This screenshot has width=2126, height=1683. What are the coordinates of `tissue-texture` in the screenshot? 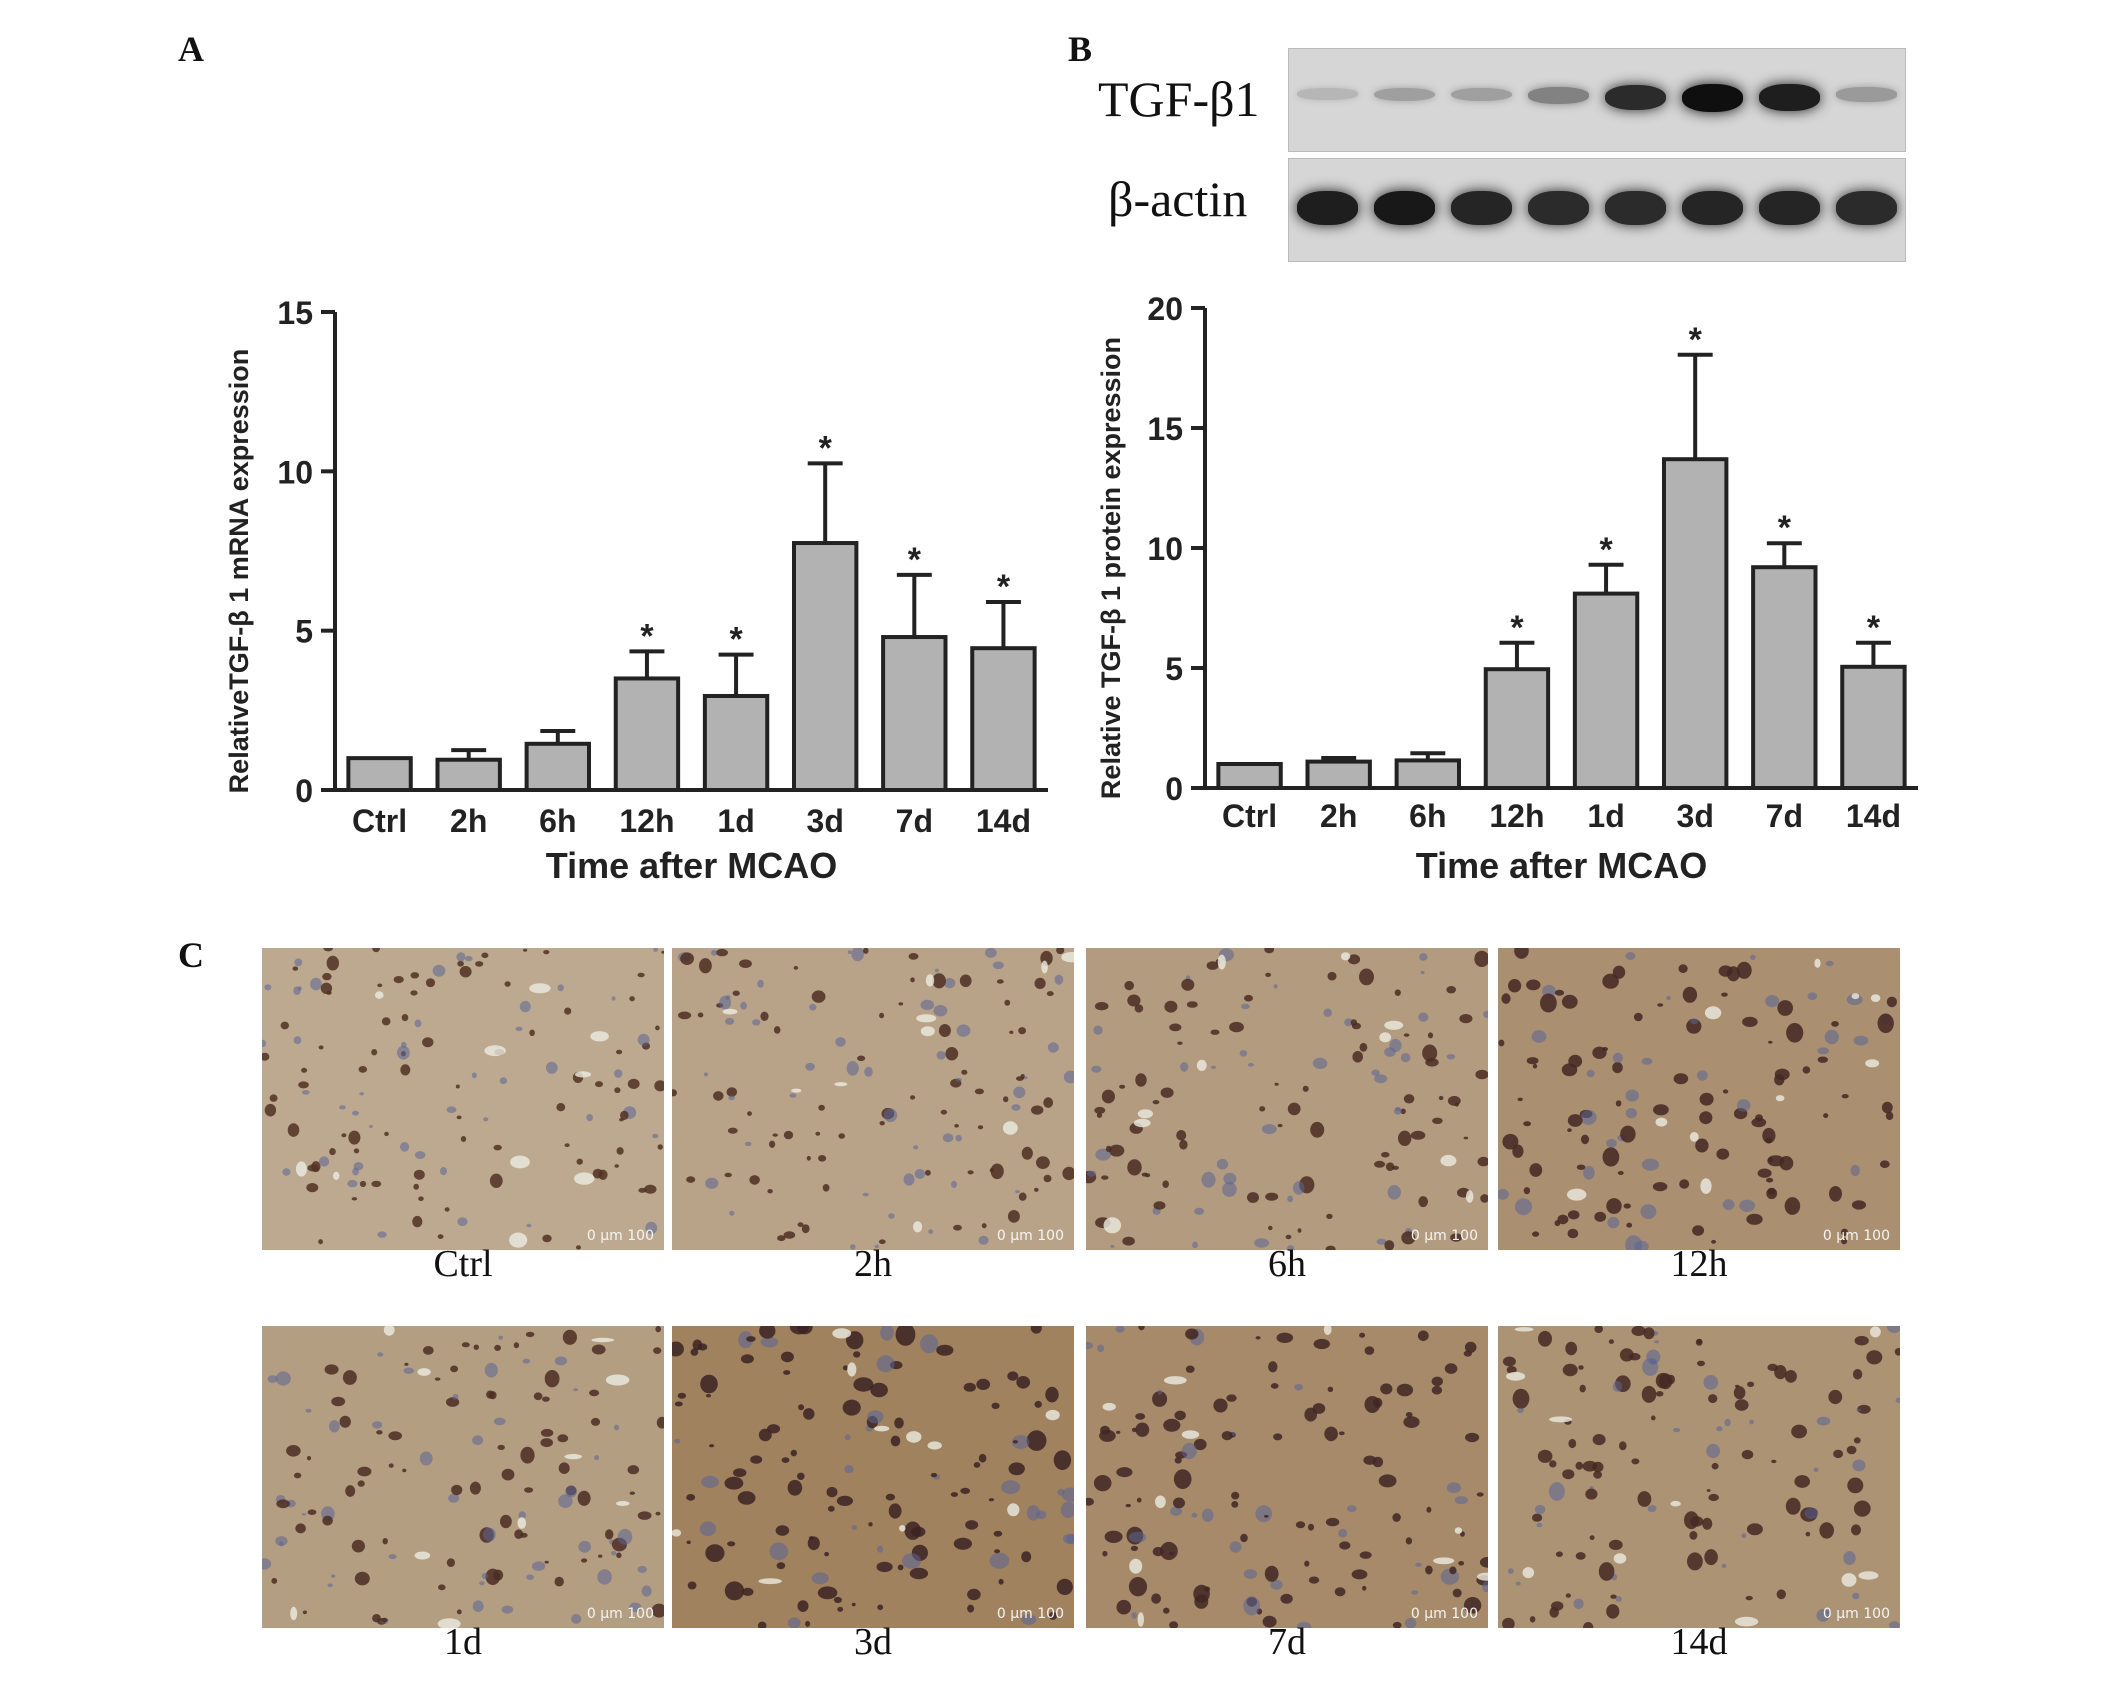 It's located at (463, 1477).